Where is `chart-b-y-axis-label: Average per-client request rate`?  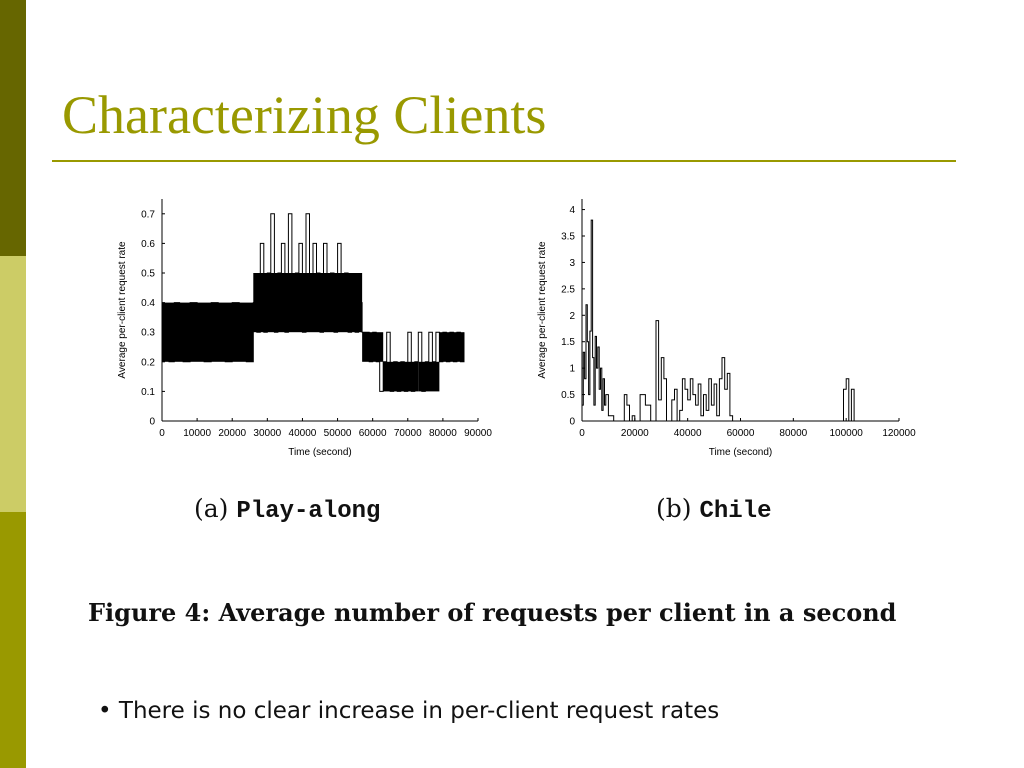 chart-b-y-axis-label: Average per-client request rate is located at coordinates (542, 310).